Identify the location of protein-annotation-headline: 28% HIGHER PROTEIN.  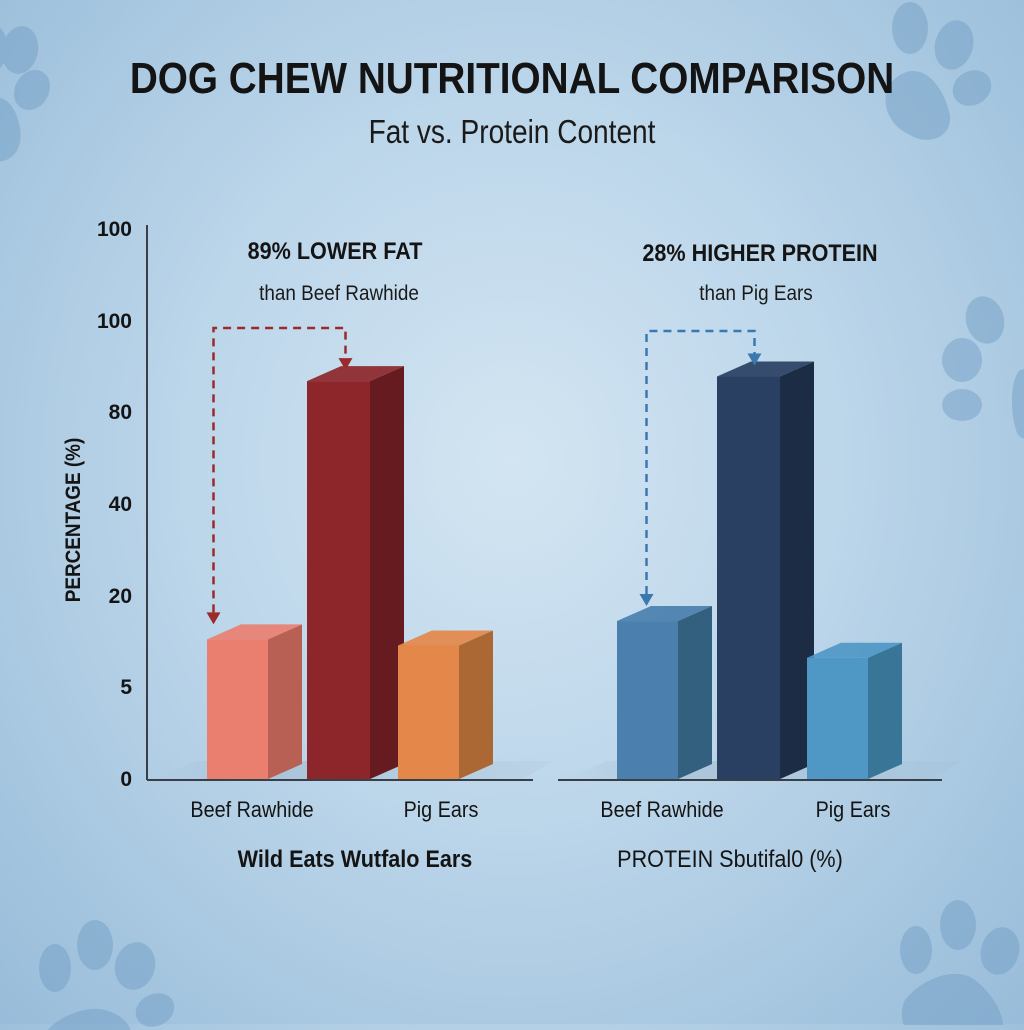
(760, 253).